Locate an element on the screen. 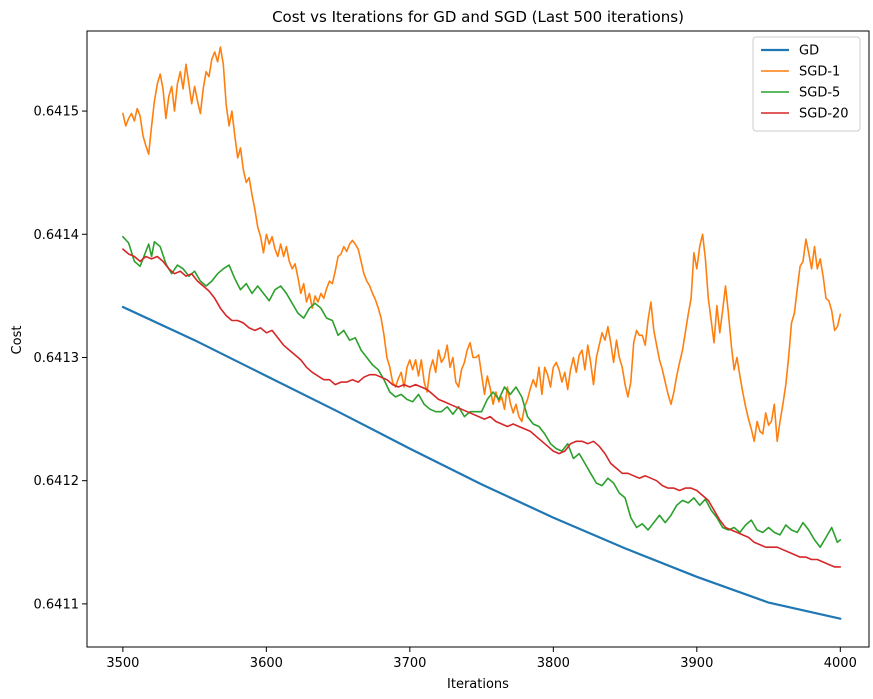  legend: GD SGD-1 SGD-5 SGD-20 is located at coordinates (806, 84).